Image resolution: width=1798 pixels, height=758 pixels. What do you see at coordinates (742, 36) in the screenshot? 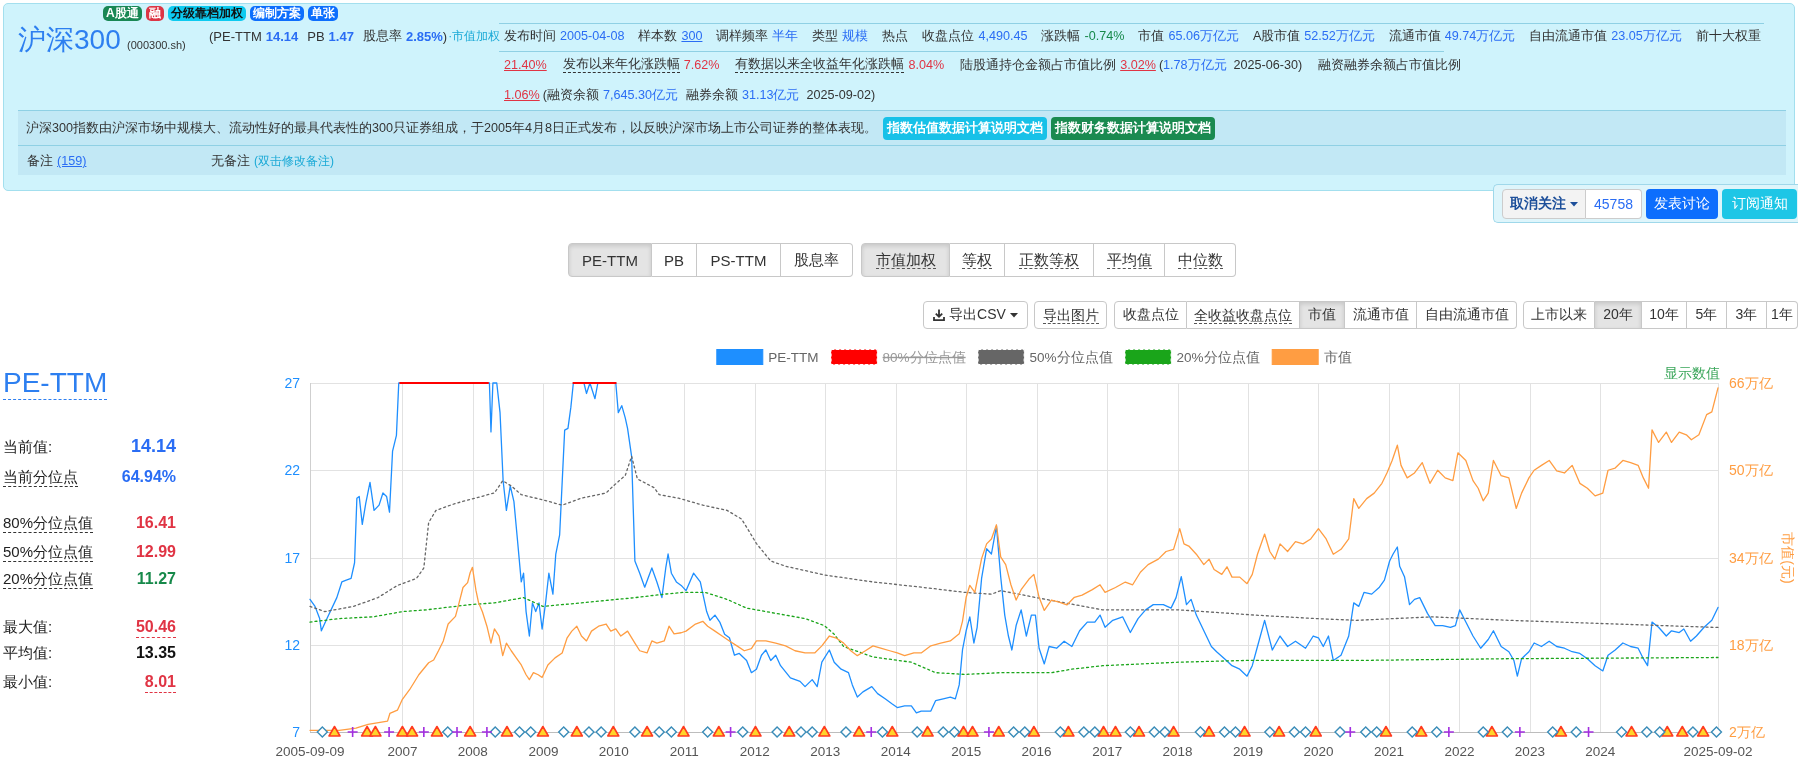
I see `text: 调样频率` at bounding box center [742, 36].